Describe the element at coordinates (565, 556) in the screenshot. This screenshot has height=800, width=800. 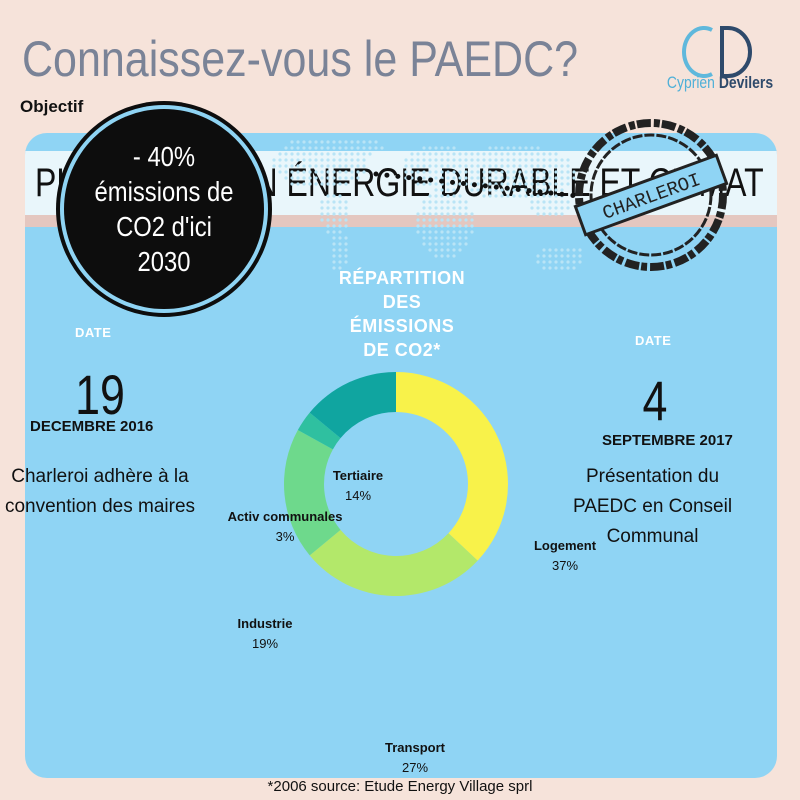
I see `slice-label-logement: Logement 37%` at that location.